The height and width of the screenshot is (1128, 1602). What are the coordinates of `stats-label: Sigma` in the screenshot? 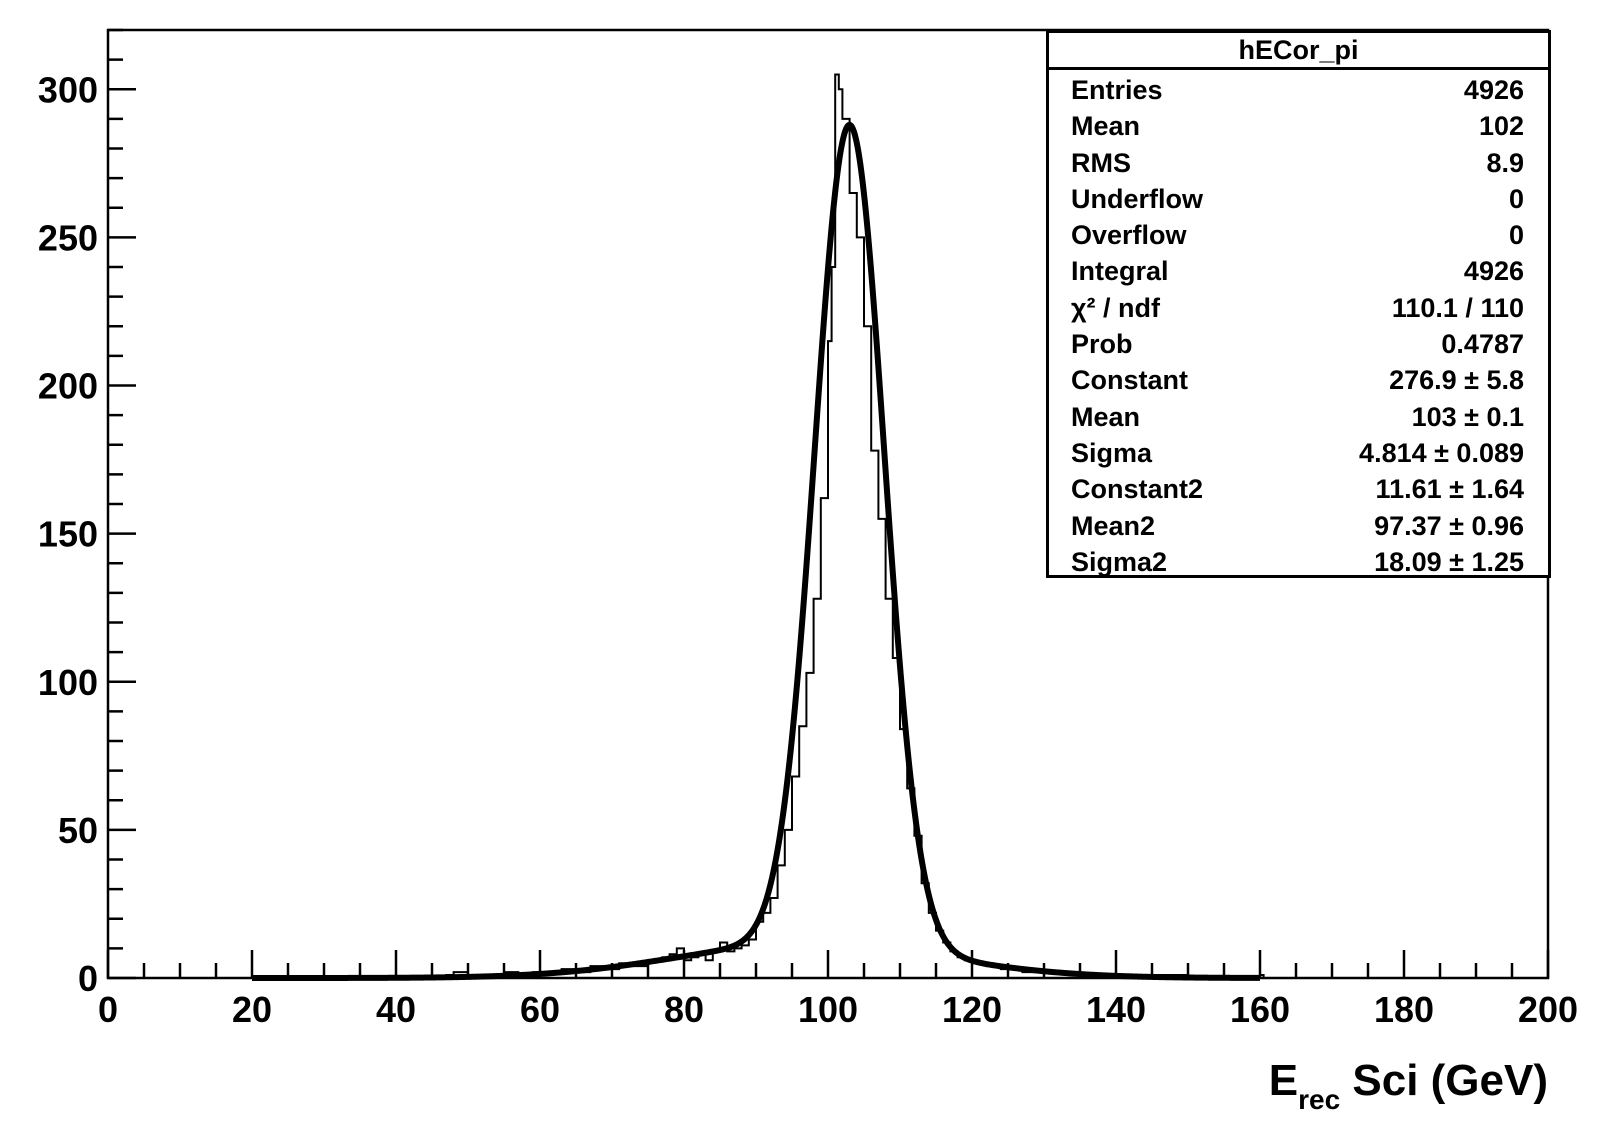 It's located at (1112, 452).